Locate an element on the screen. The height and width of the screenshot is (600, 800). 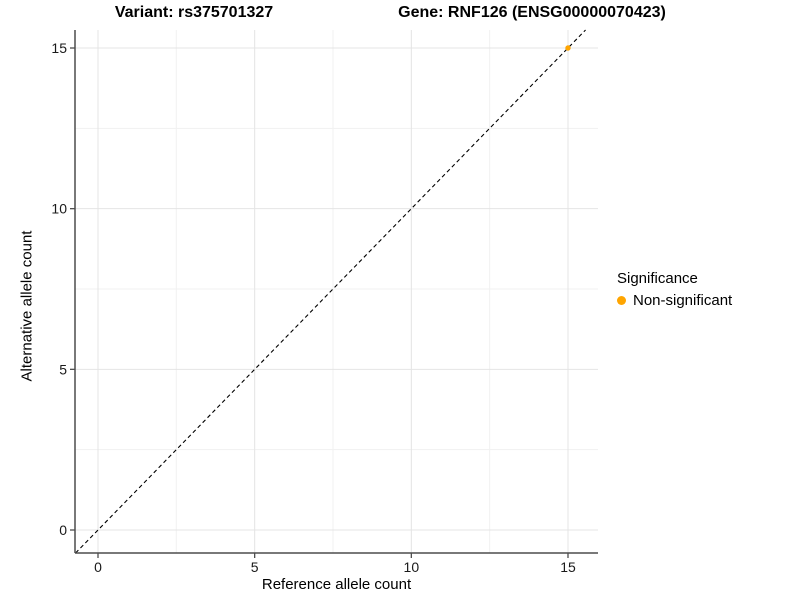
y-tick-label: 0 is located at coordinates (63, 530).